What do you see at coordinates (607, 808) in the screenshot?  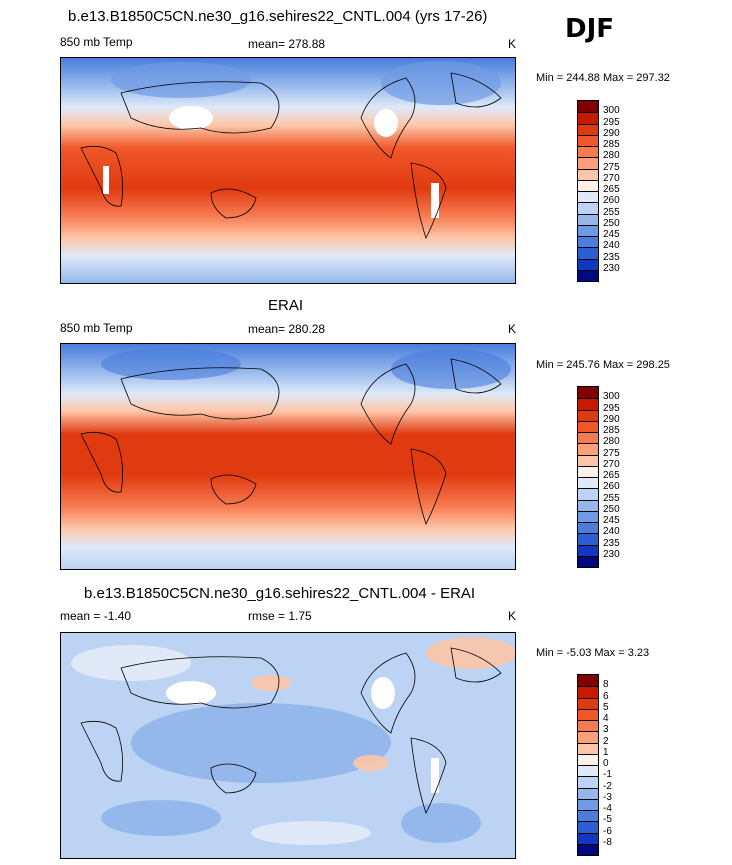 I see `colorbar-tick-label: -4` at bounding box center [607, 808].